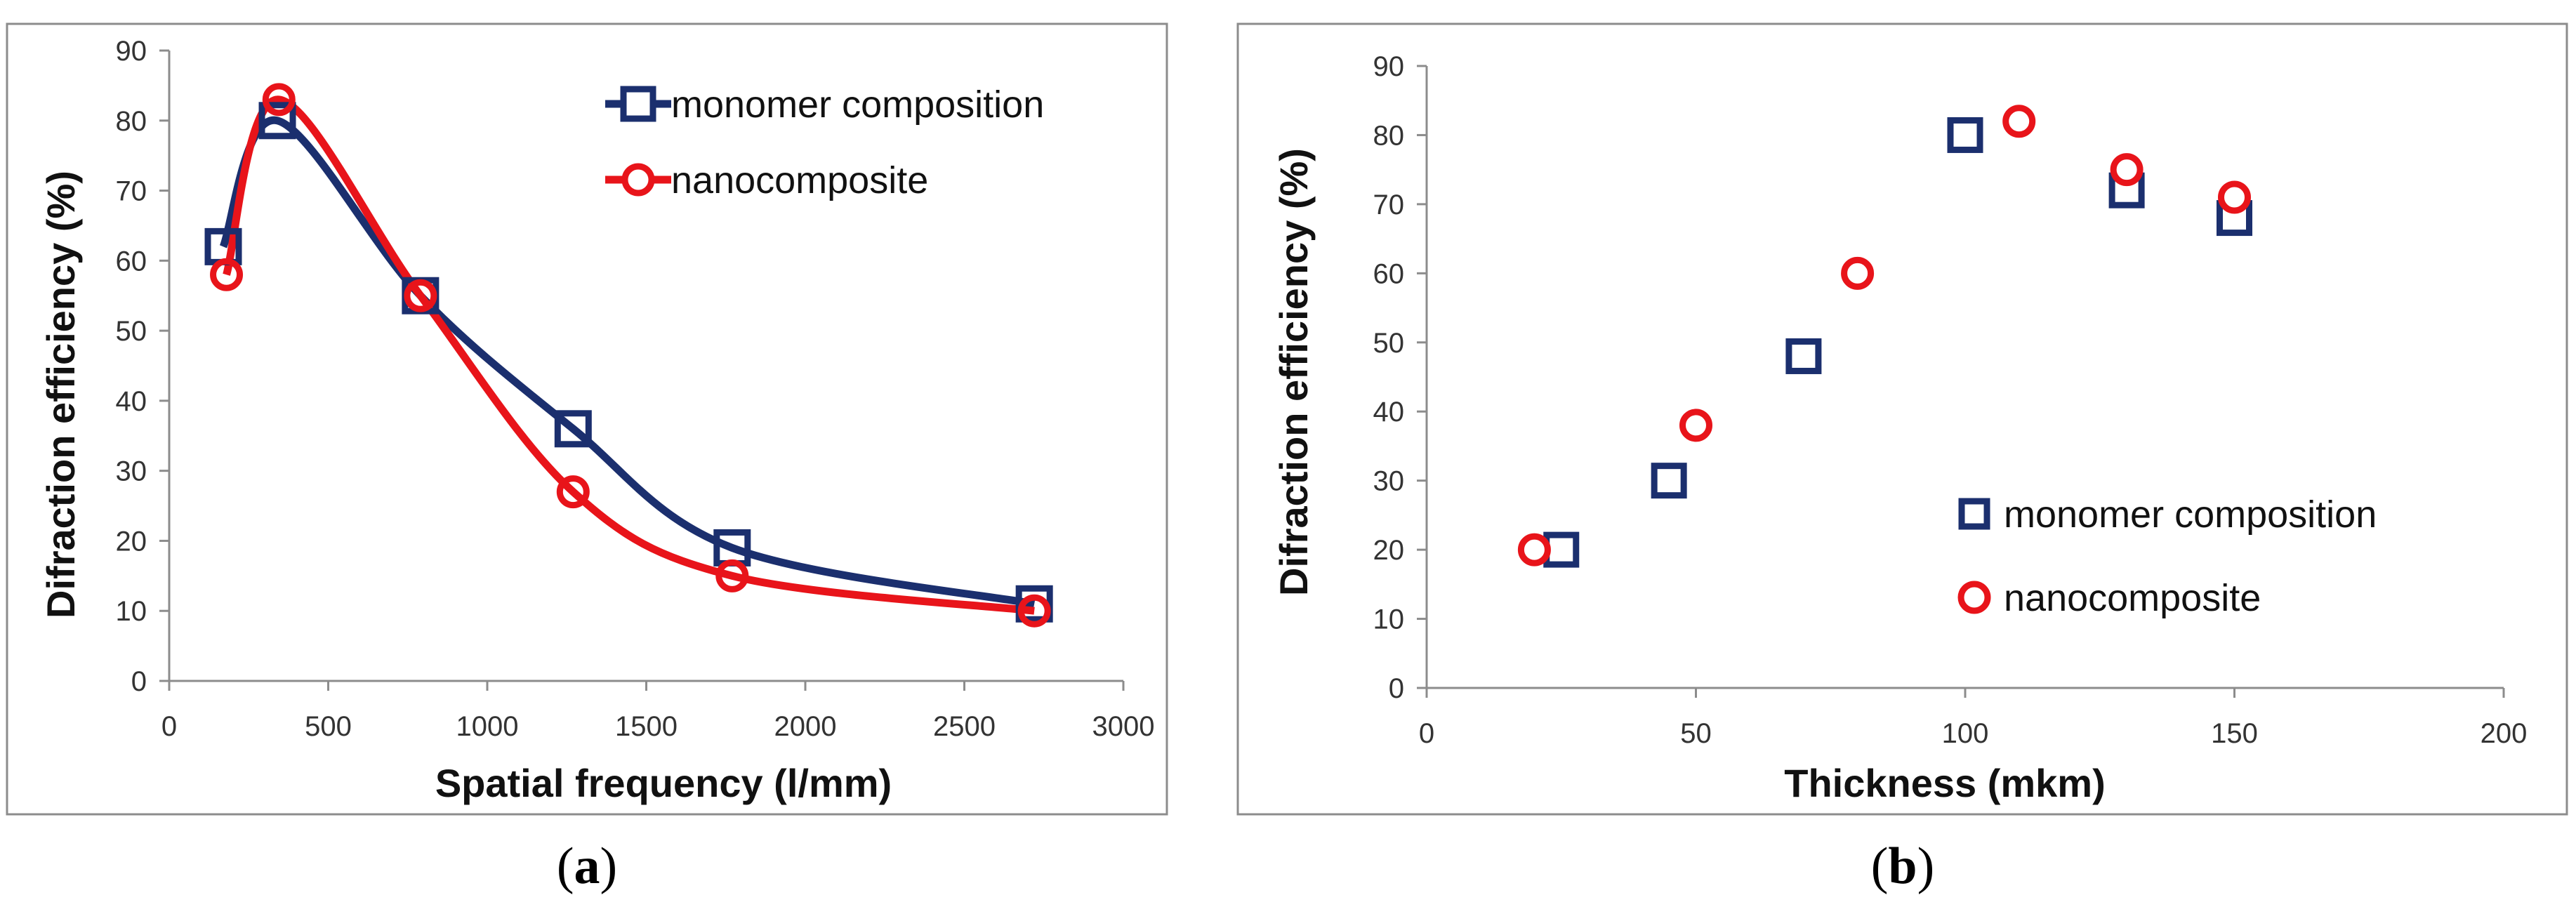 The height and width of the screenshot is (921, 2576). What do you see at coordinates (2190, 514) in the screenshot?
I see `legend-b-monomer-label: monomer composition` at bounding box center [2190, 514].